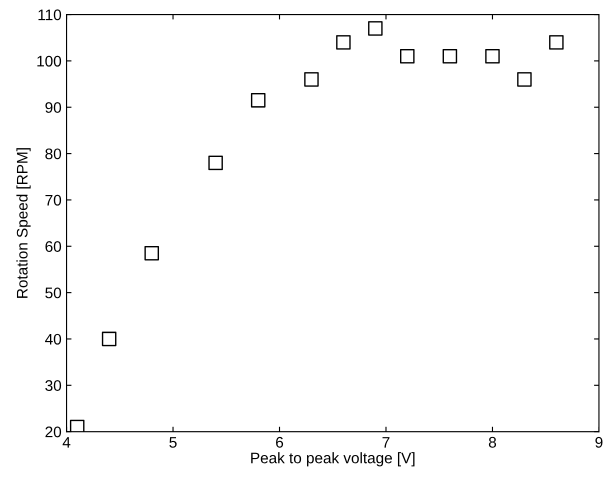 The height and width of the screenshot is (485, 605). I want to click on y-tick-label: 20, so click(53, 432).